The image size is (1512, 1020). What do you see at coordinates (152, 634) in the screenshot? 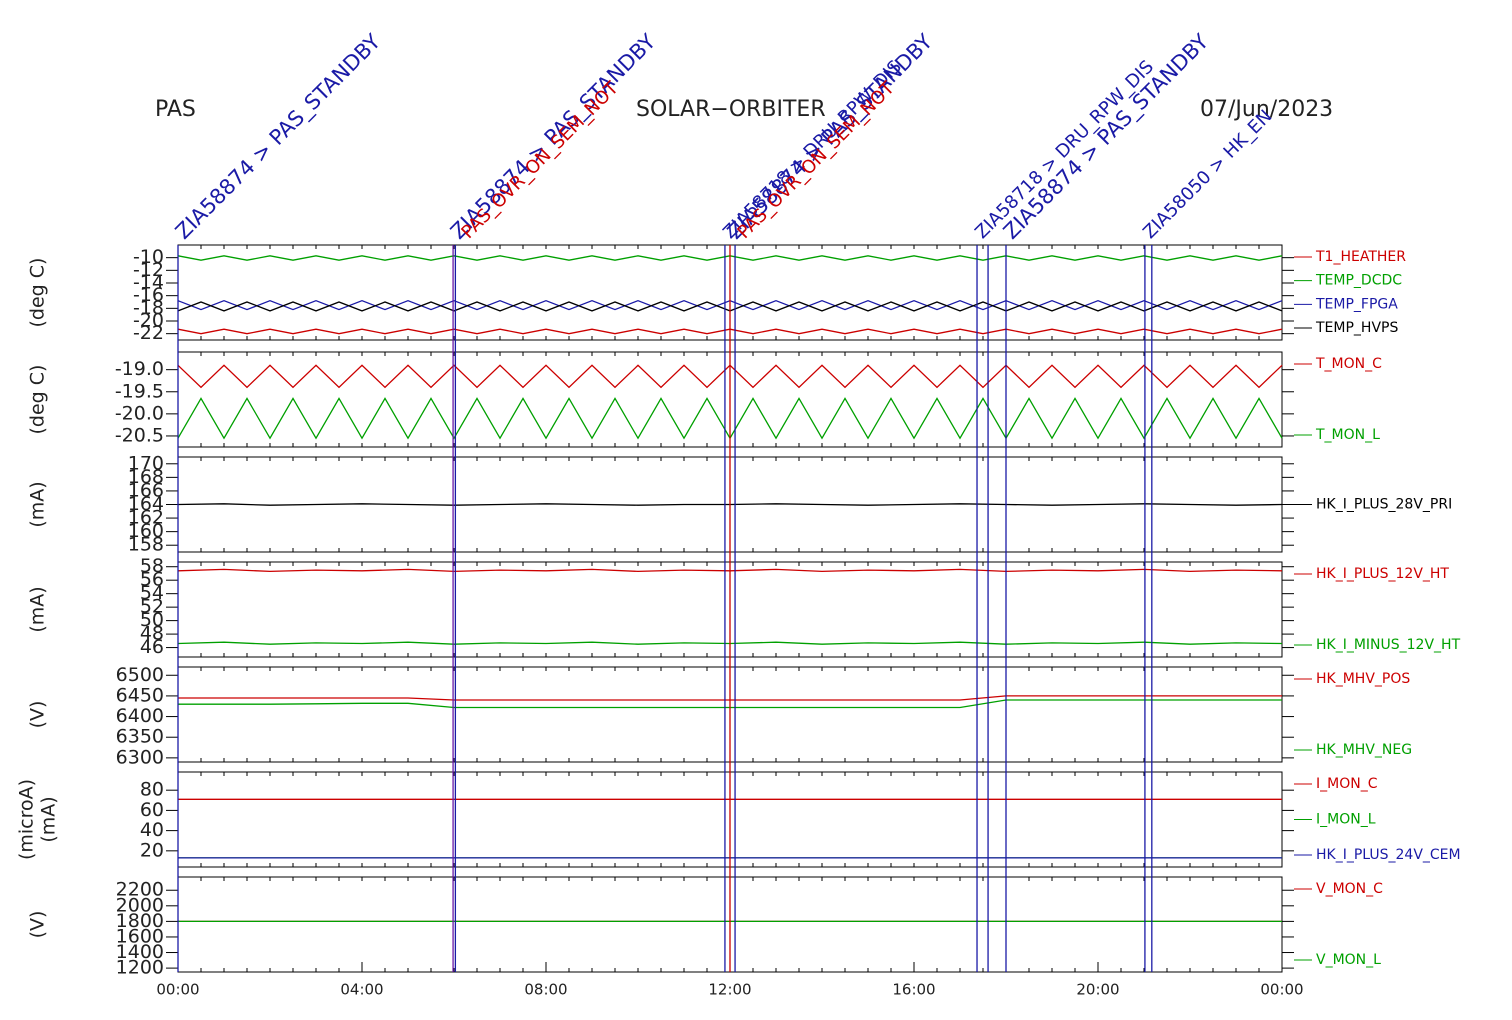
I see `y-tick-label: 48` at bounding box center [152, 634].